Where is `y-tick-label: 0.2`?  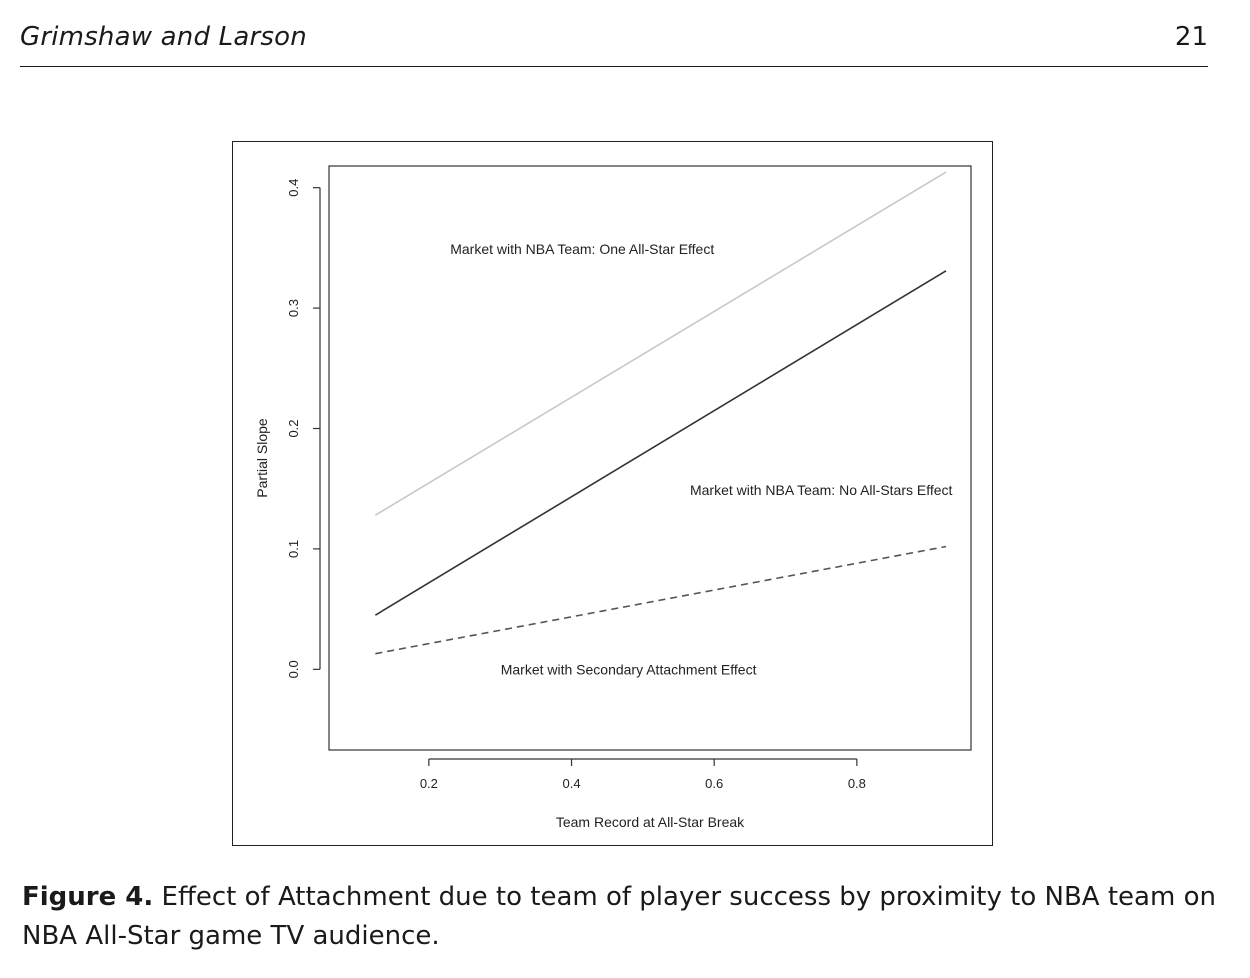 y-tick-label: 0.2 is located at coordinates (293, 428).